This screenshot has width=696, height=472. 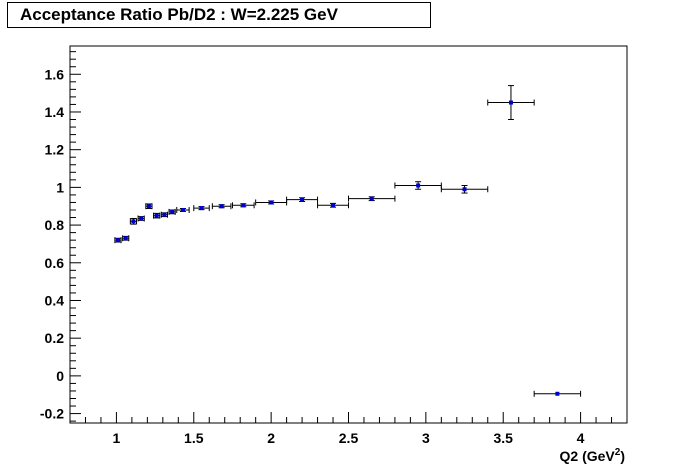 I want to click on y-tick-label: 0.4, so click(x=55, y=300).